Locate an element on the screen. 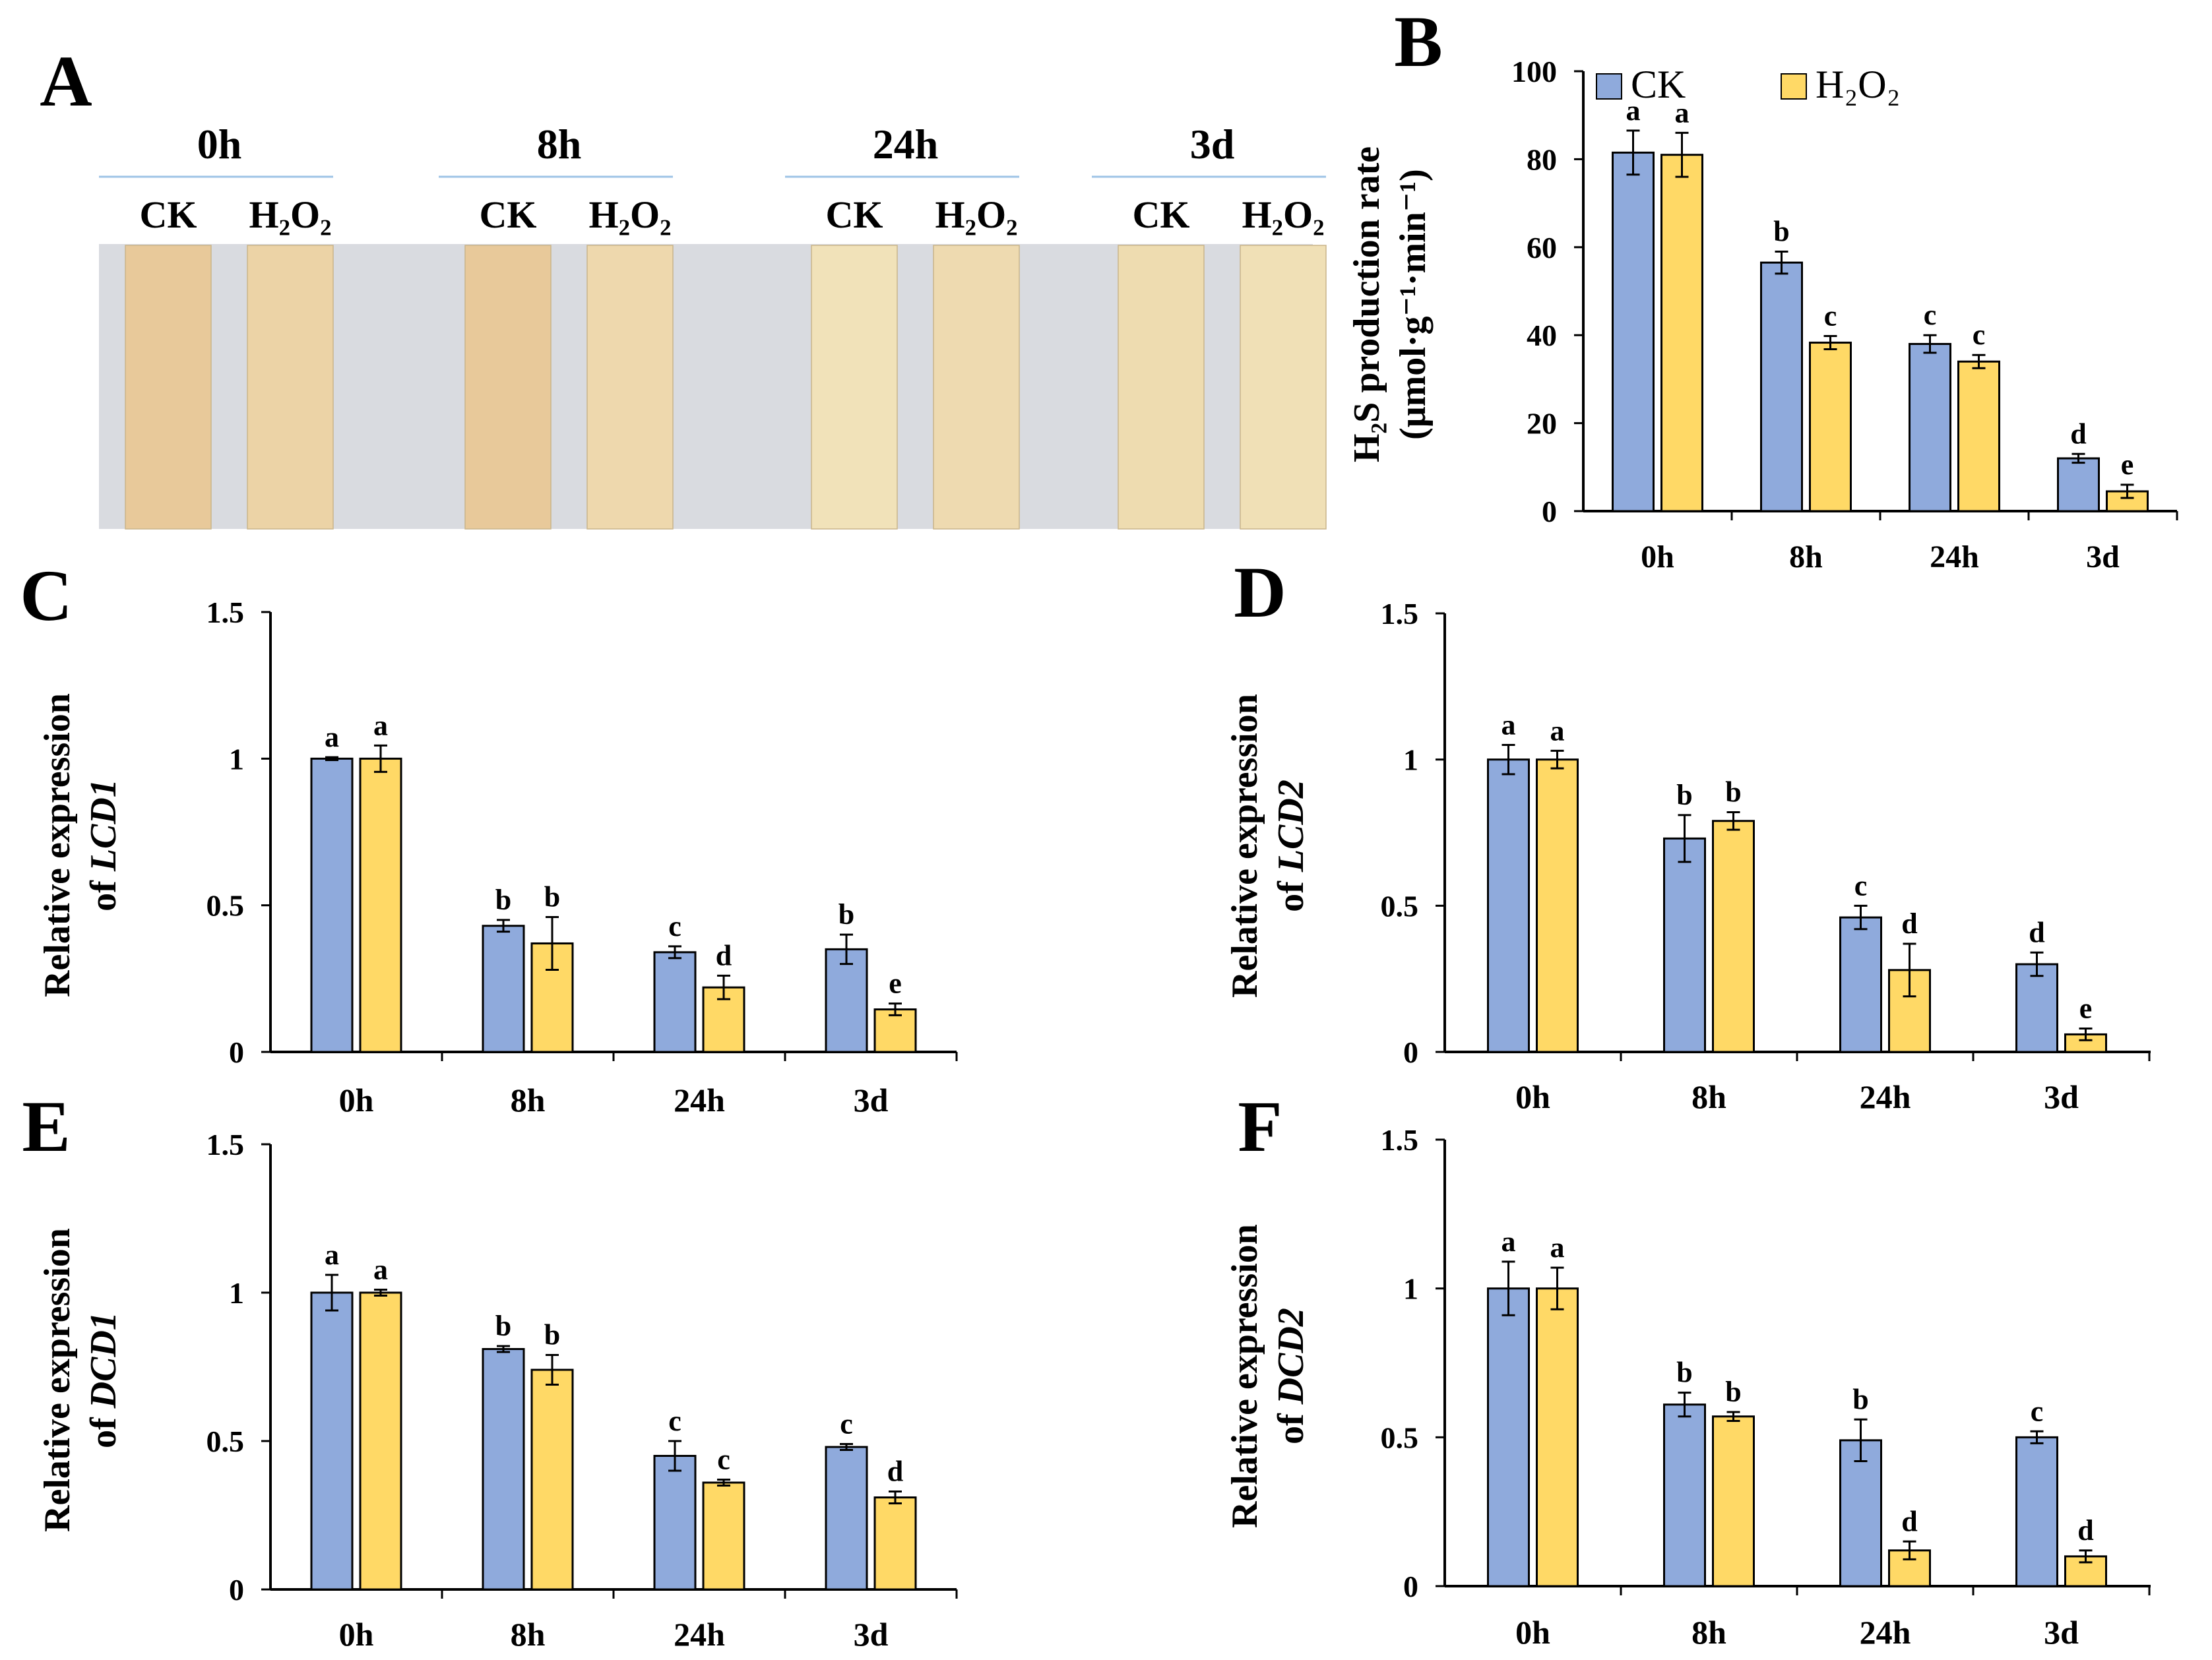 The width and height of the screenshot is (2212, 1660). y-tick-label: 1.5 is located at coordinates (225, 1144).